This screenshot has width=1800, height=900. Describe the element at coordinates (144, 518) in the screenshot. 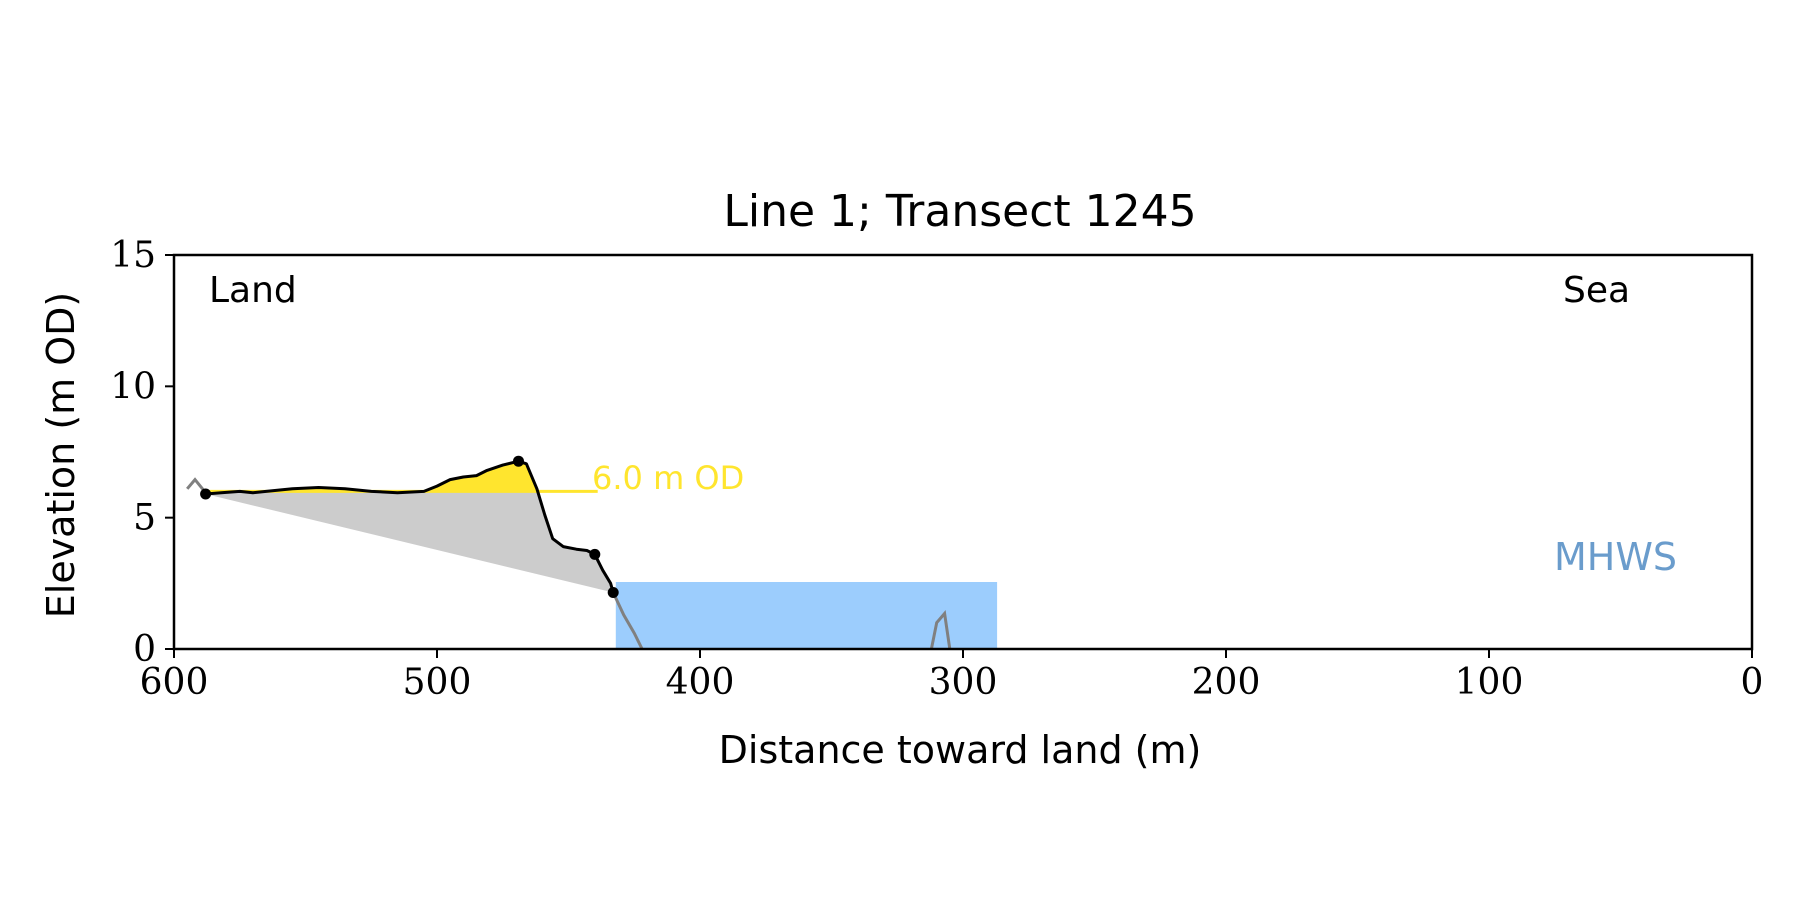

I see `y-tick-label-5: 5` at that location.